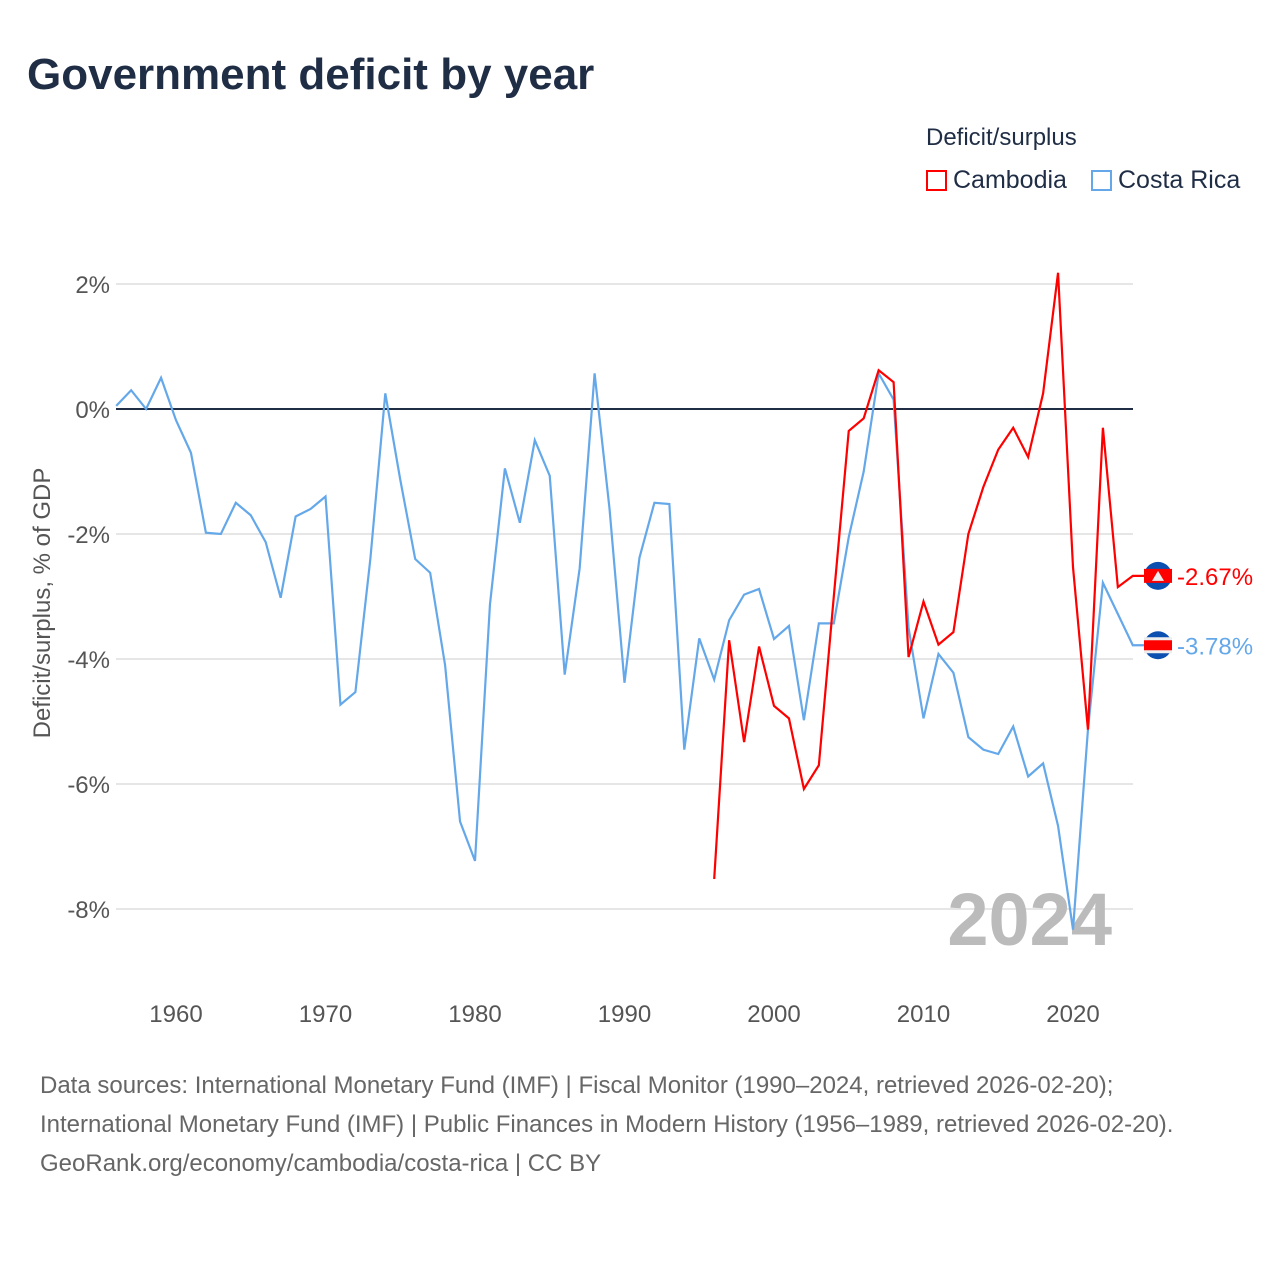 Image resolution: width=1280 pixels, height=1280 pixels. Describe the element at coordinates (175, 1014) in the screenshot. I see `x-tick-label: 1960` at that location.